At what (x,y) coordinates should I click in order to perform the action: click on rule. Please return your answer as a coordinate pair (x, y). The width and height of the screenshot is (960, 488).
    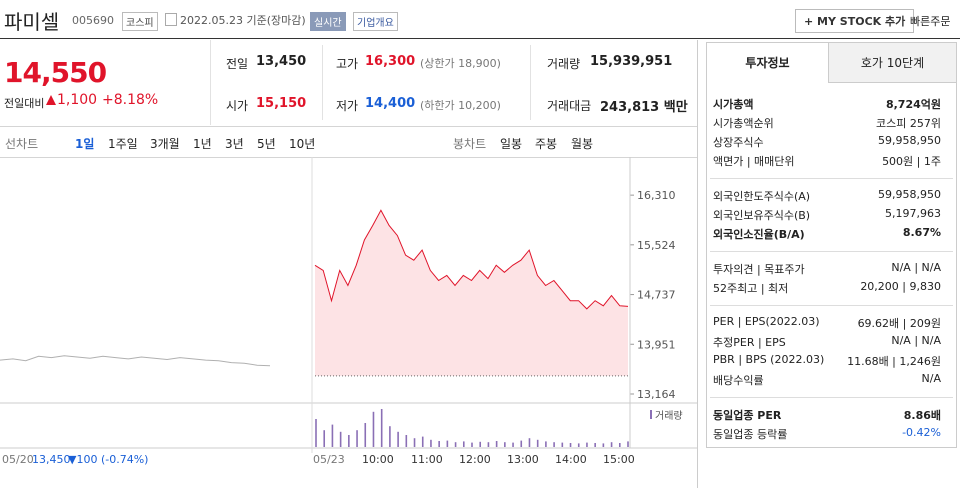
    Looking at the image, I should click on (348, 157).